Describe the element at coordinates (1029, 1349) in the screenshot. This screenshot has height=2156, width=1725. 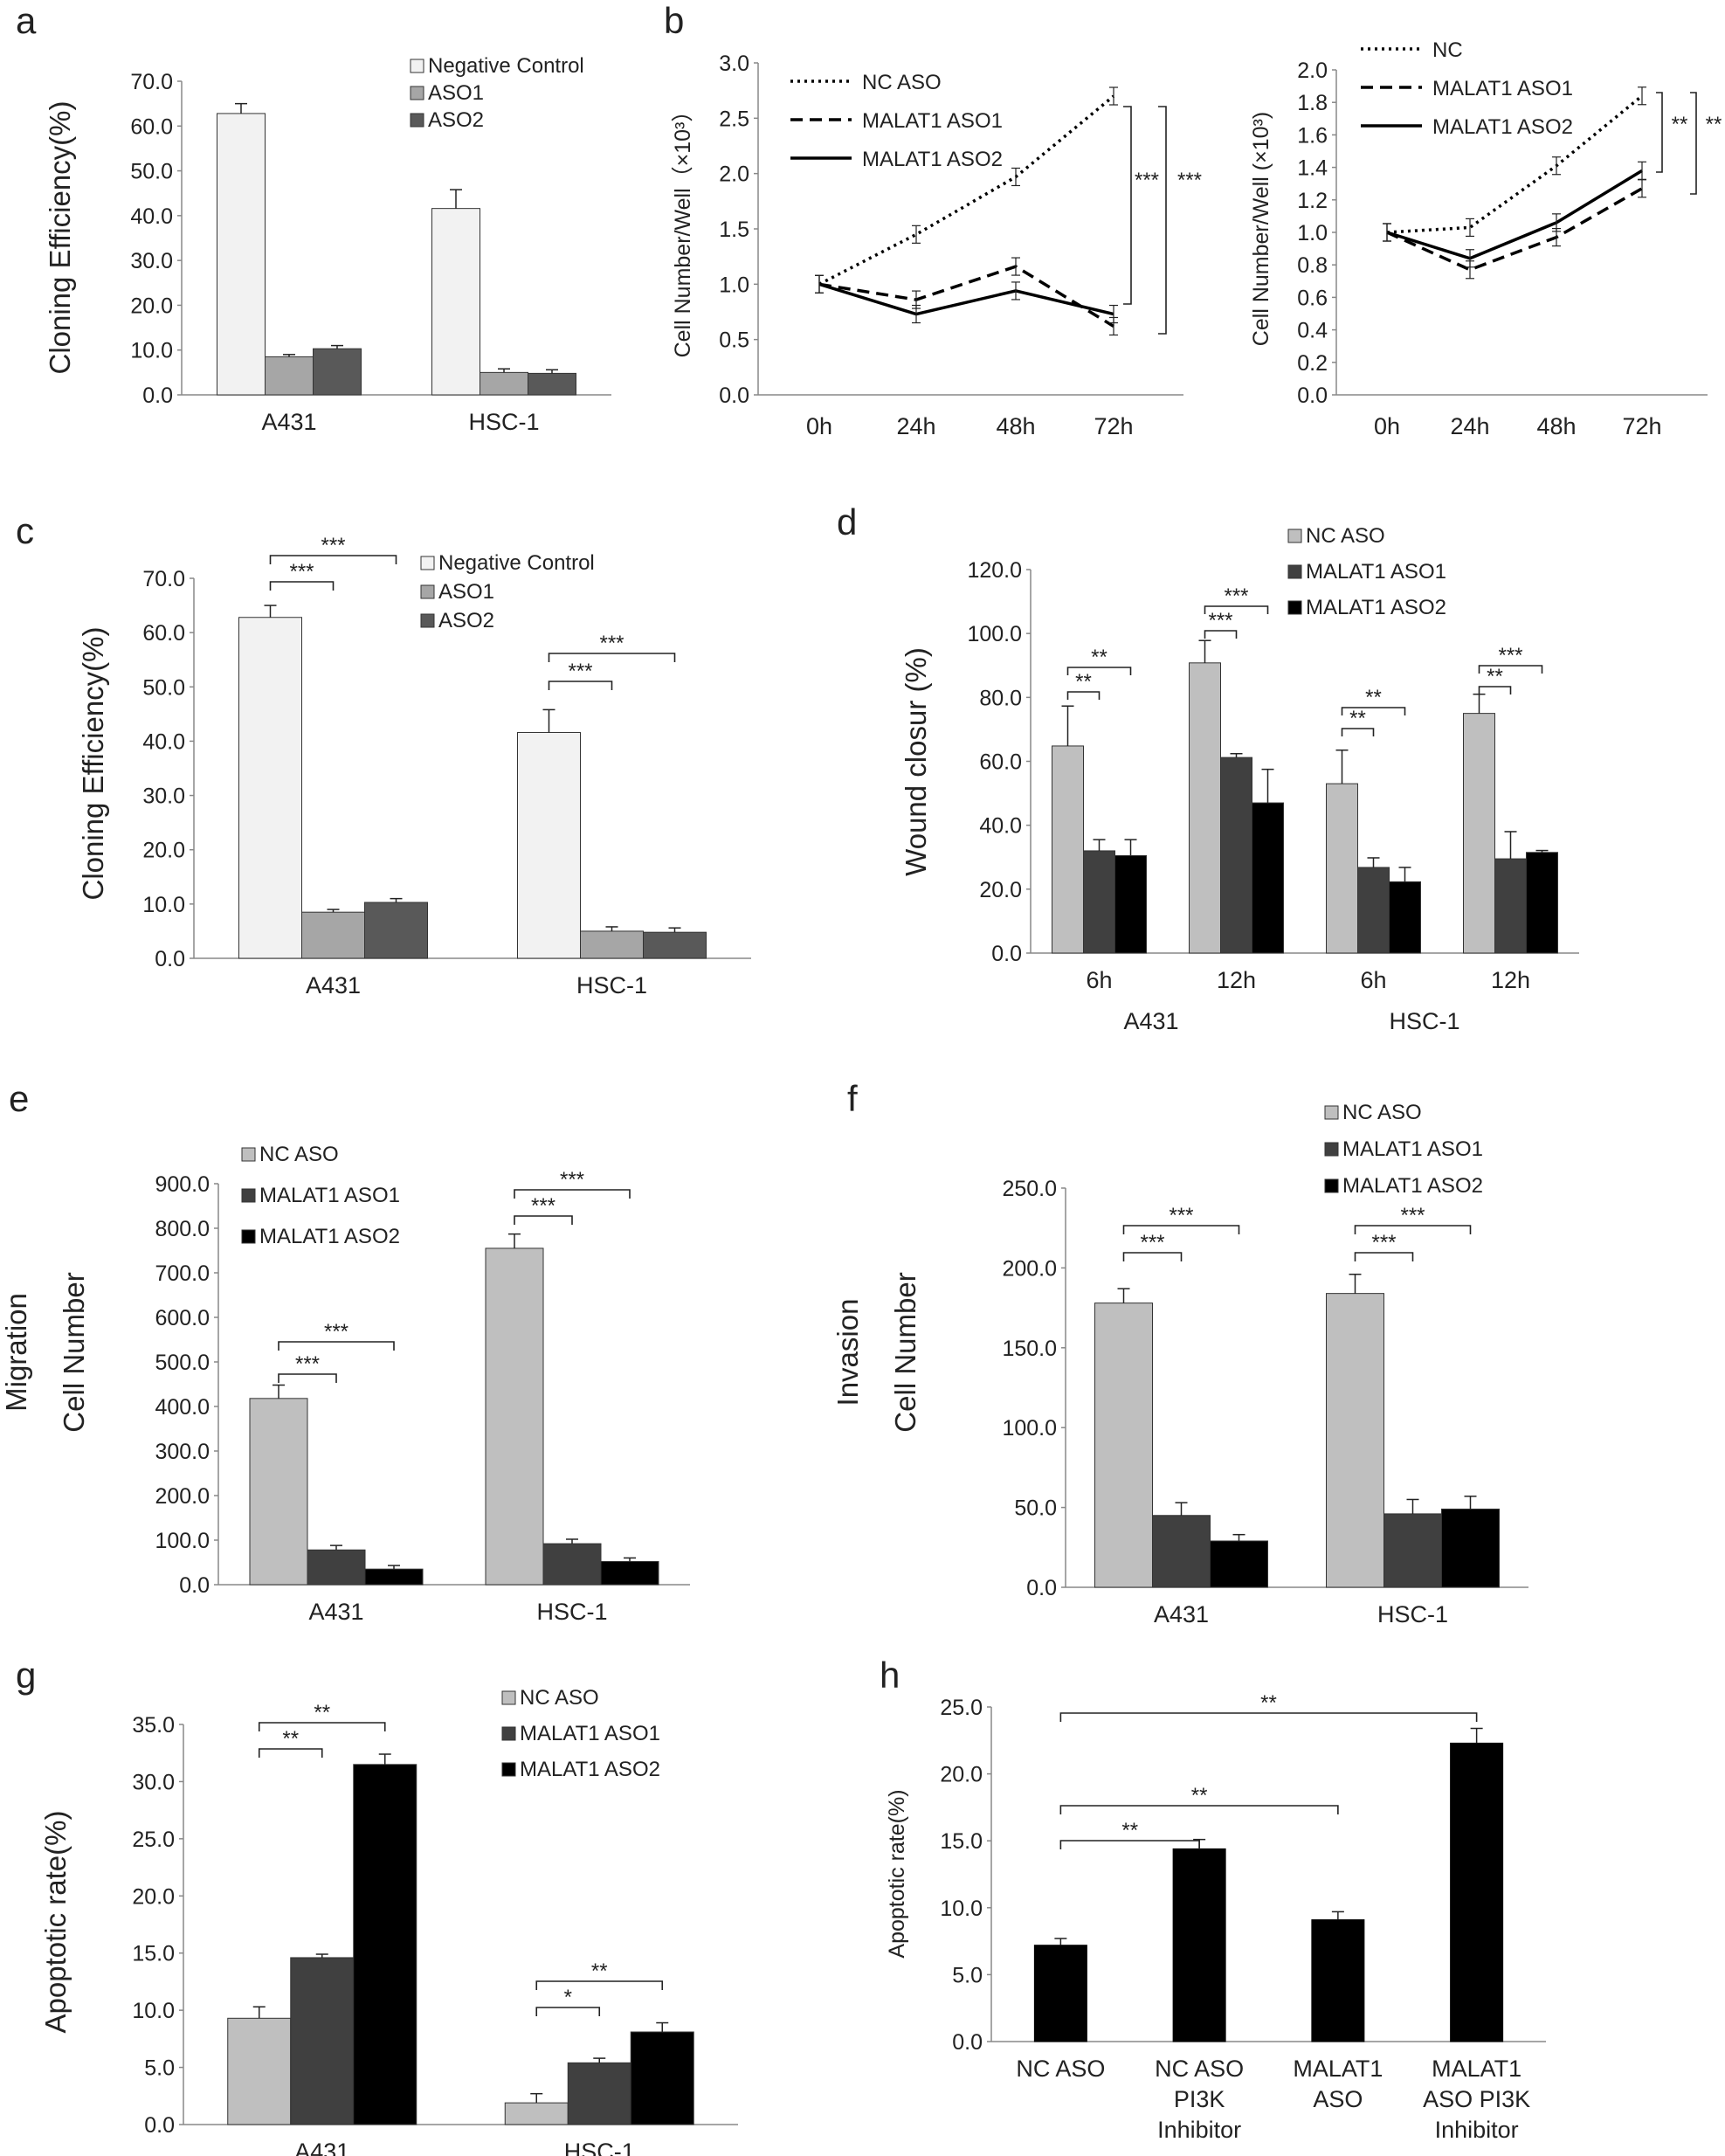
I see `y-tick-label: 150.0` at that location.